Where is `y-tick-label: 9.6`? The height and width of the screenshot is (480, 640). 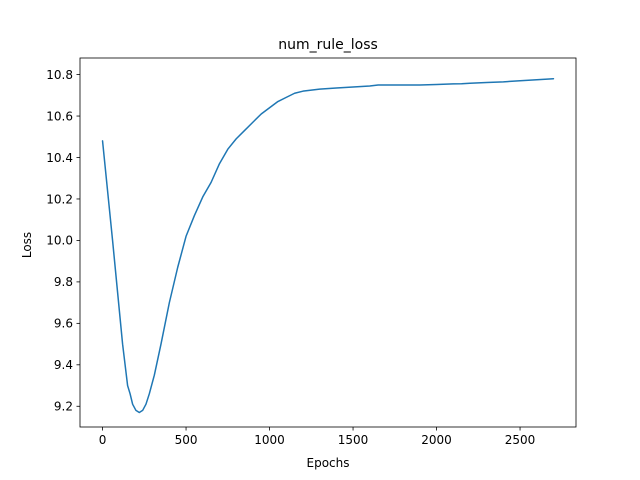
y-tick-label: 9.6 is located at coordinates (63, 324).